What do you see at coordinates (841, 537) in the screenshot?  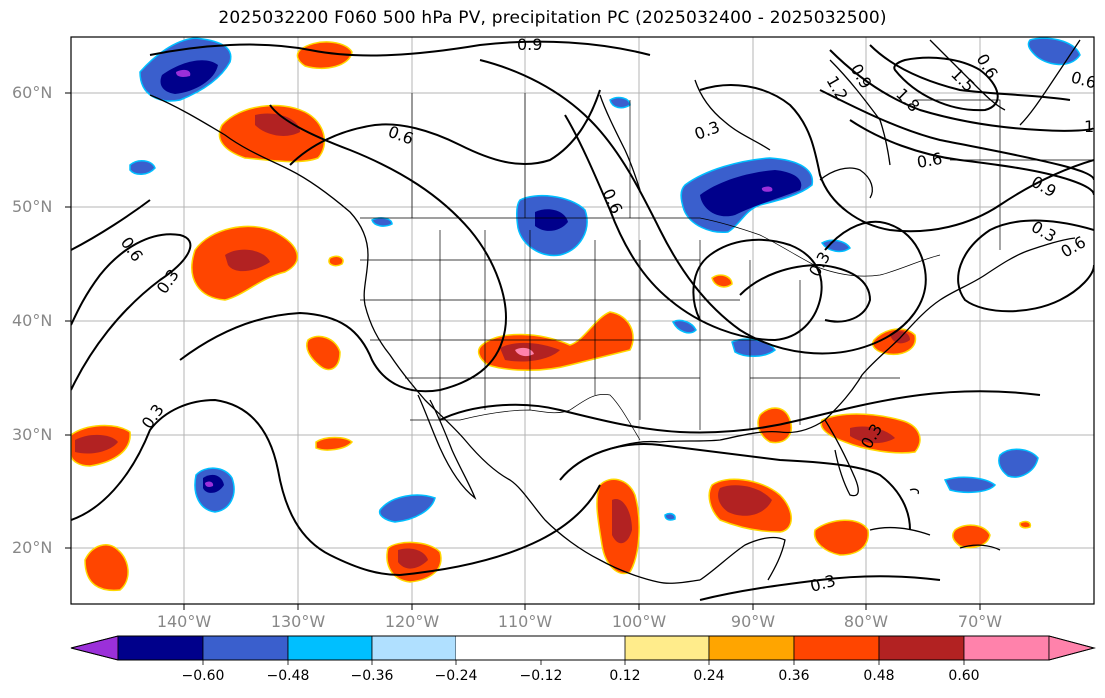 I see `precip-blob-caribbean` at bounding box center [841, 537].